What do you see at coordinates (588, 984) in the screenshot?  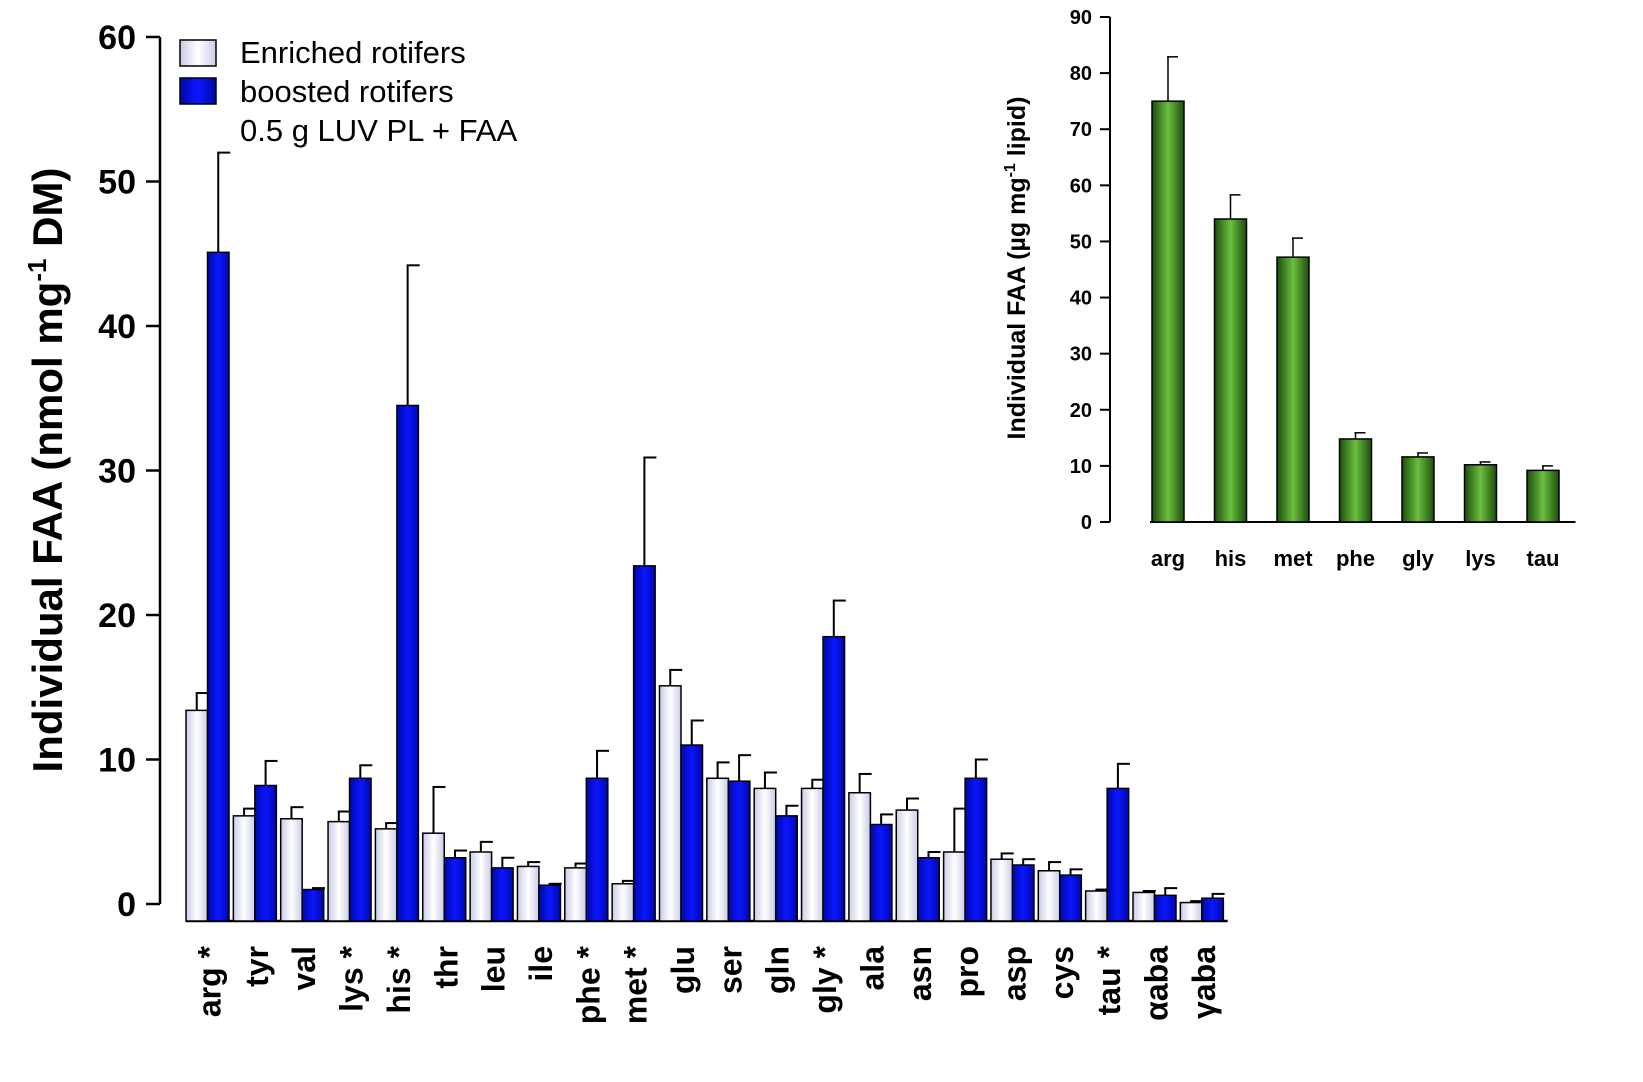 I see `main-x-tick-phe: phe *` at bounding box center [588, 984].